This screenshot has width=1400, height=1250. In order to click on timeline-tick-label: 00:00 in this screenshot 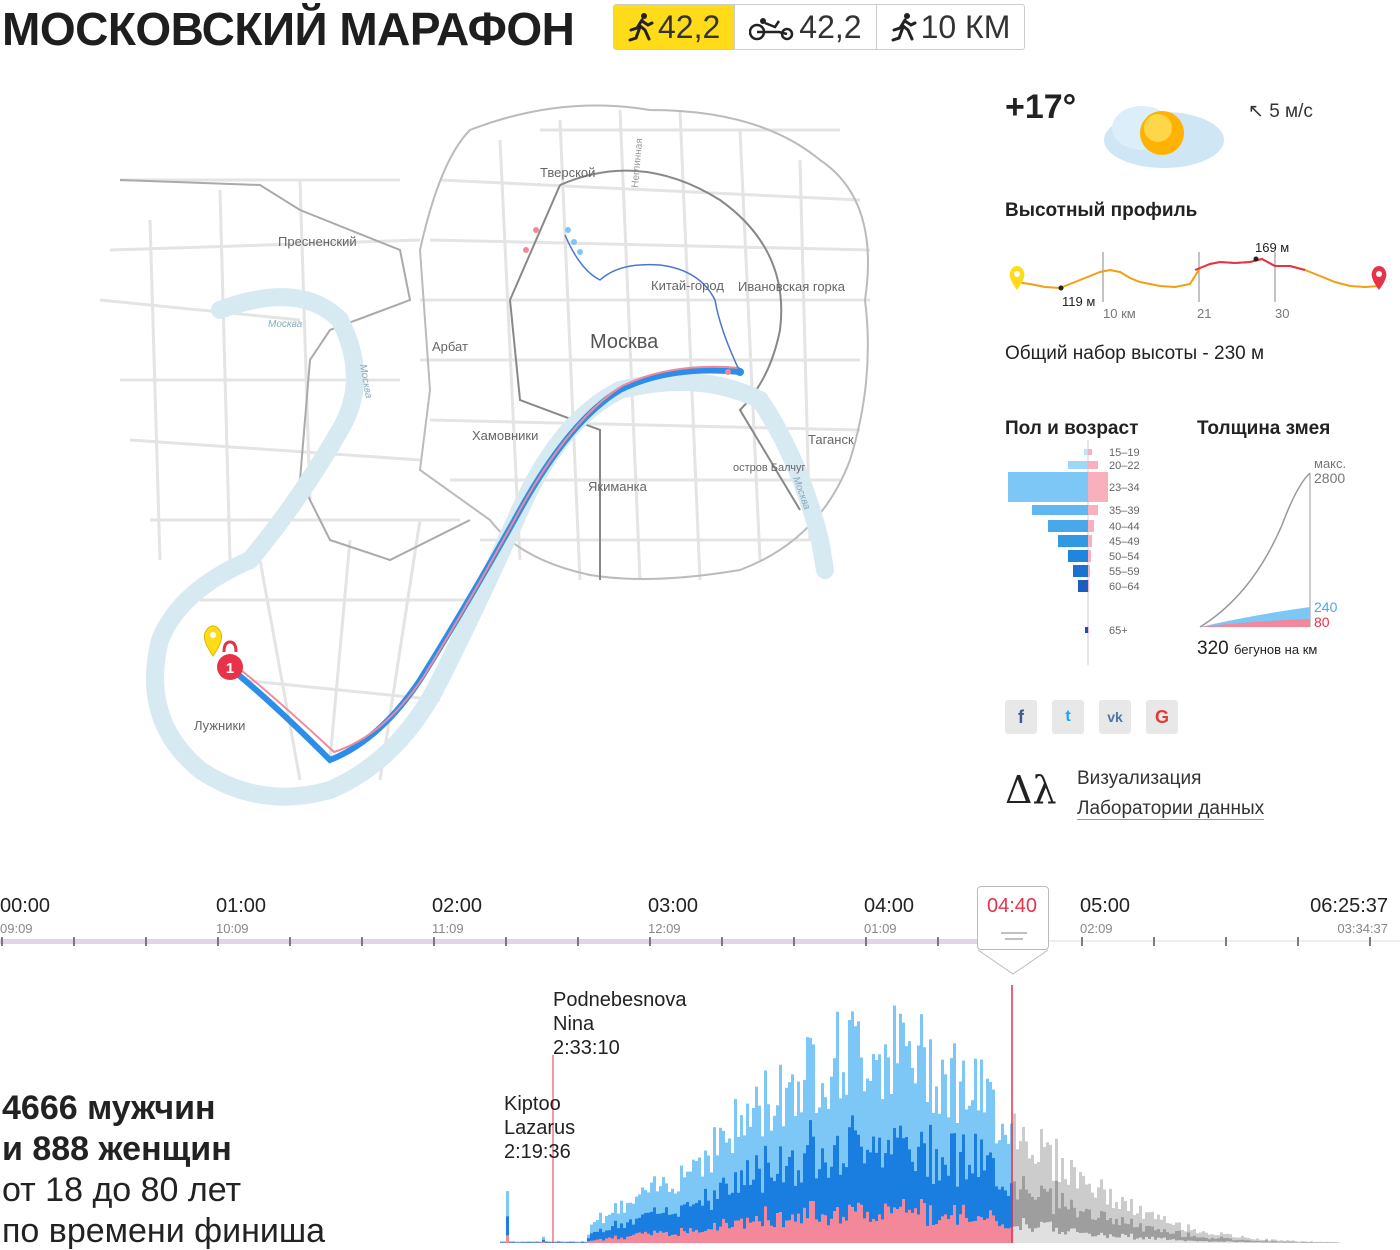, I will do `click(25, 906)`.